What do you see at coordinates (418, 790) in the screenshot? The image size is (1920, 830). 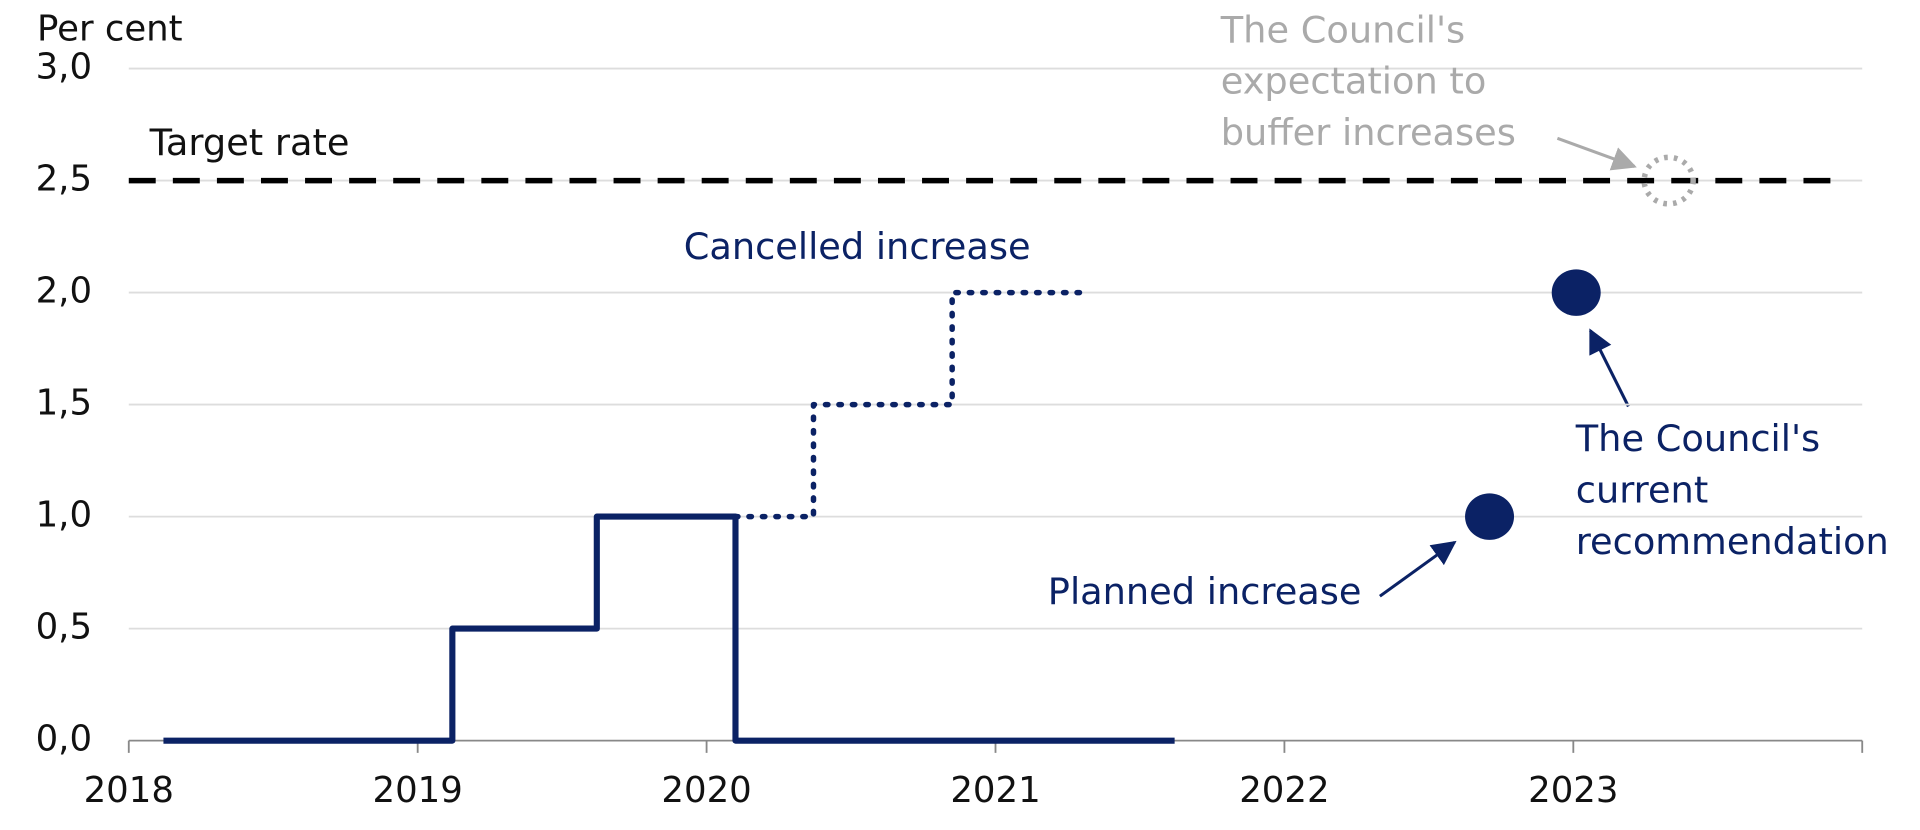 I see `x-tick-label: 2019` at bounding box center [418, 790].